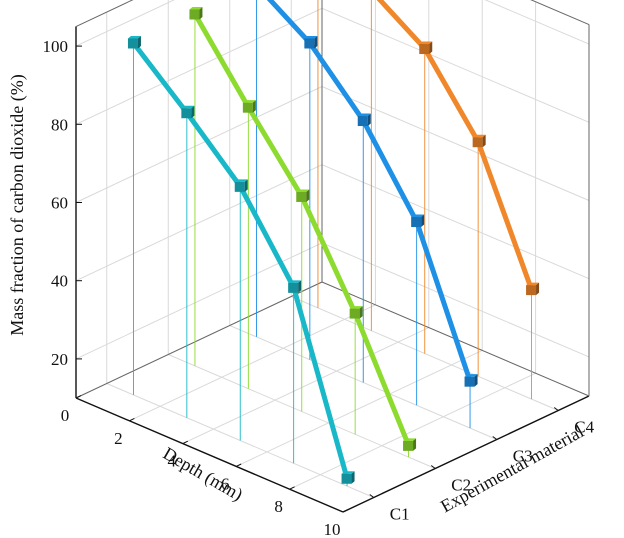  I want to click on y-axis-line, so click(466, 454).